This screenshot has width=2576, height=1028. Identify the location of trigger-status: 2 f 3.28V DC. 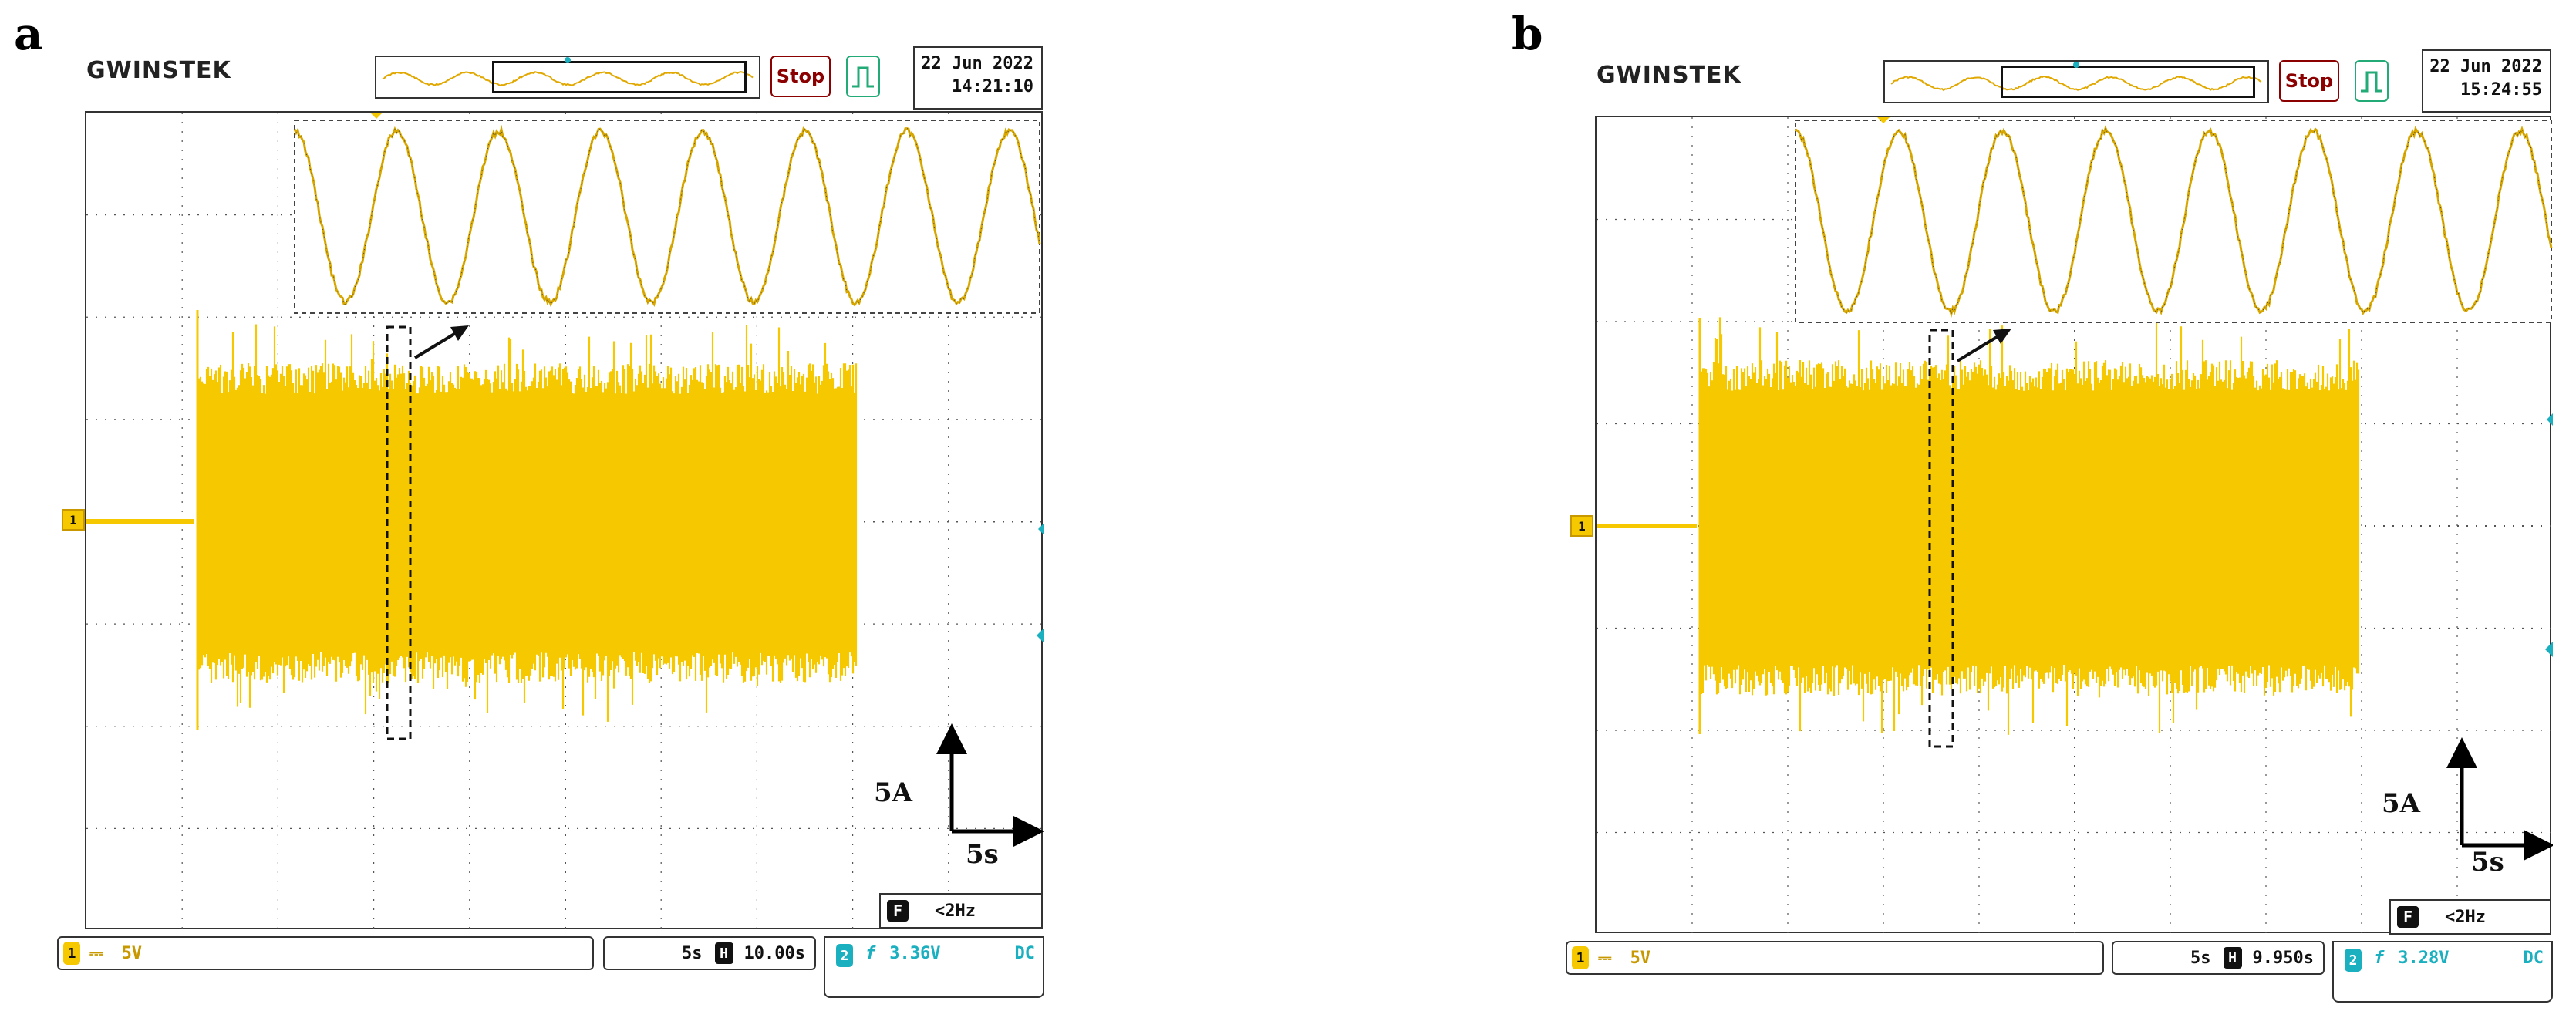
(2442, 972).